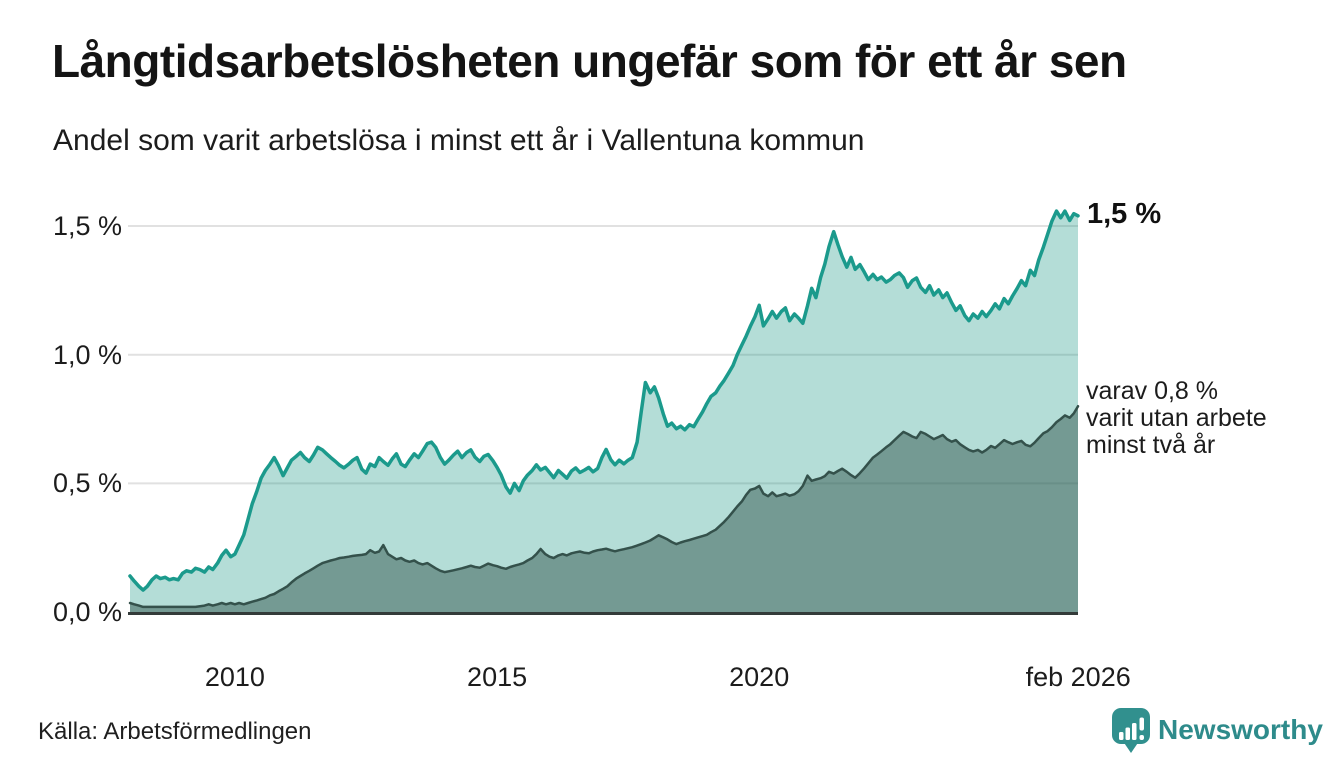  I want to click on brand-name: Newsworthy, so click(1240, 729).